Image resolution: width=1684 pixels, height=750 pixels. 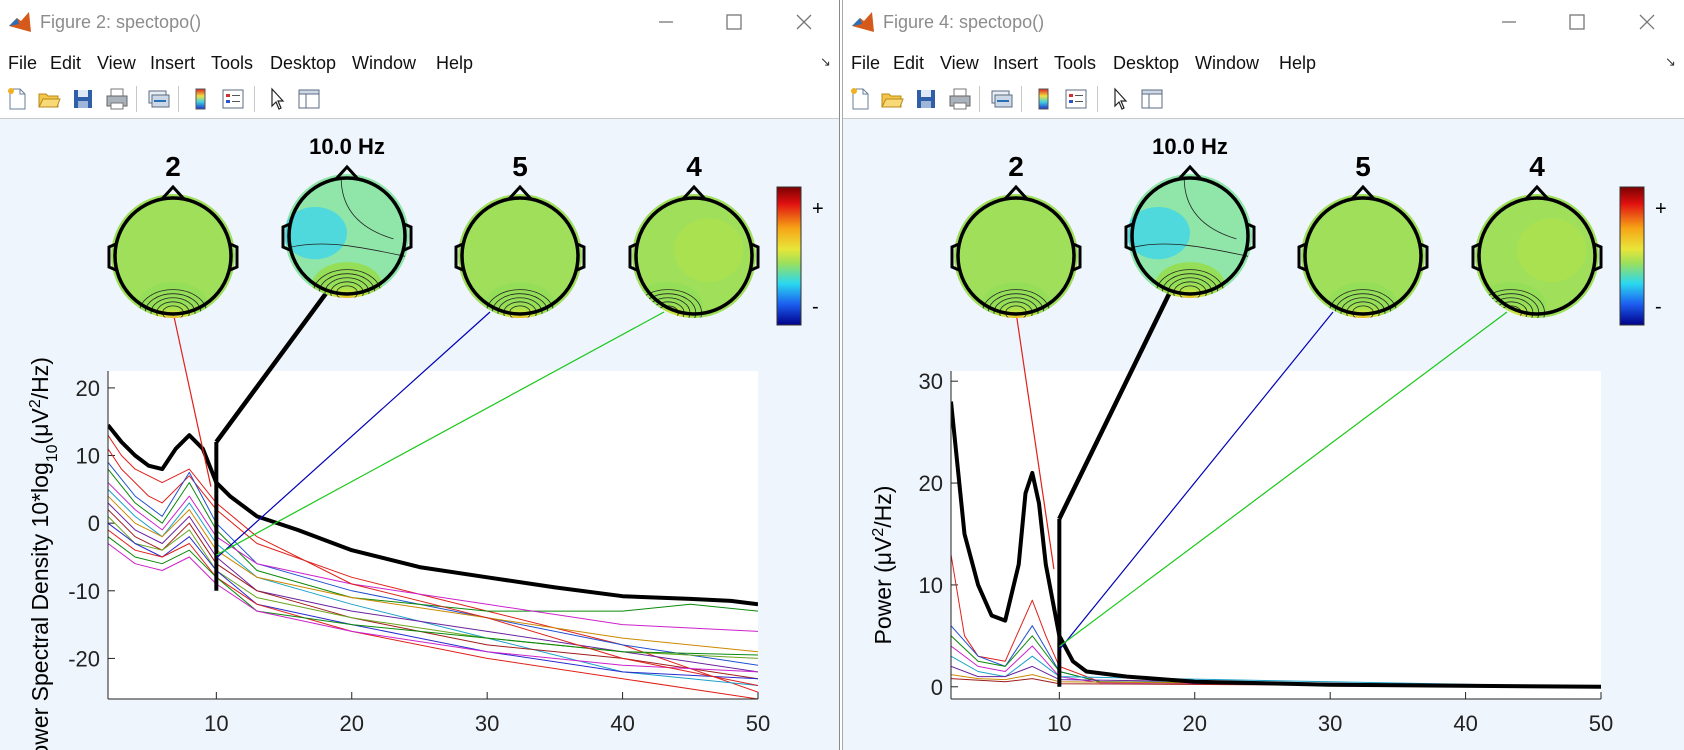 I want to click on y-axis-label: Power (μV2/Hz), so click(x=883, y=565).